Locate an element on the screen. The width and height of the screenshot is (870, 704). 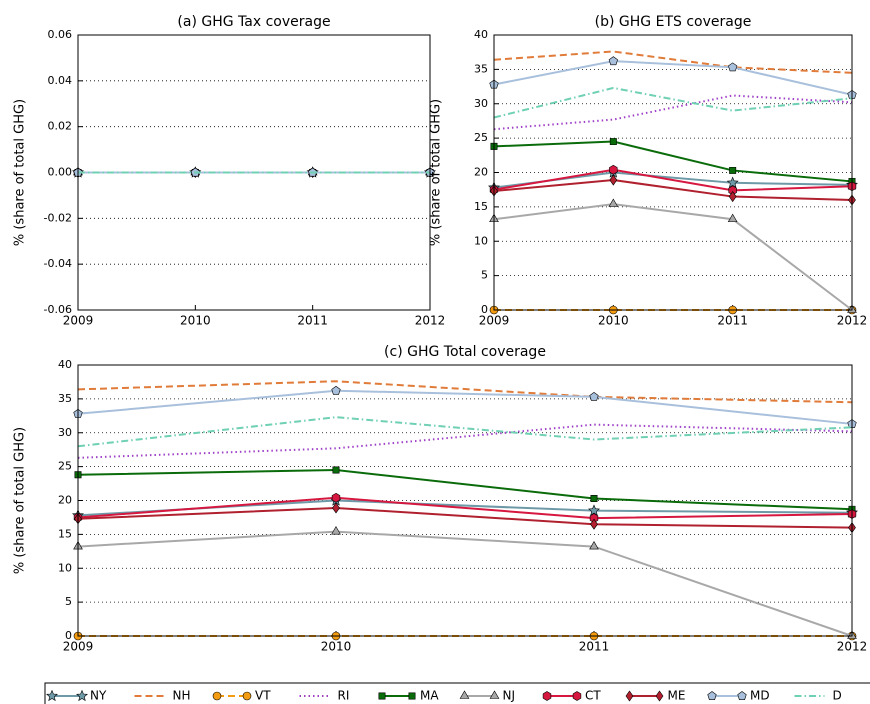
y-tick-label: 5 is located at coordinates (484, 275).